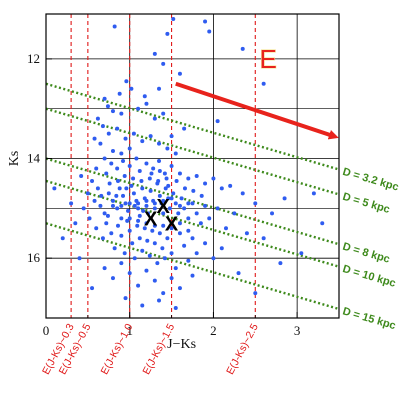 Image resolution: width=415 pixels, height=401 pixels. What do you see at coordinates (213, 330) in the screenshot?
I see `x-tick-label: 2` at bounding box center [213, 330].